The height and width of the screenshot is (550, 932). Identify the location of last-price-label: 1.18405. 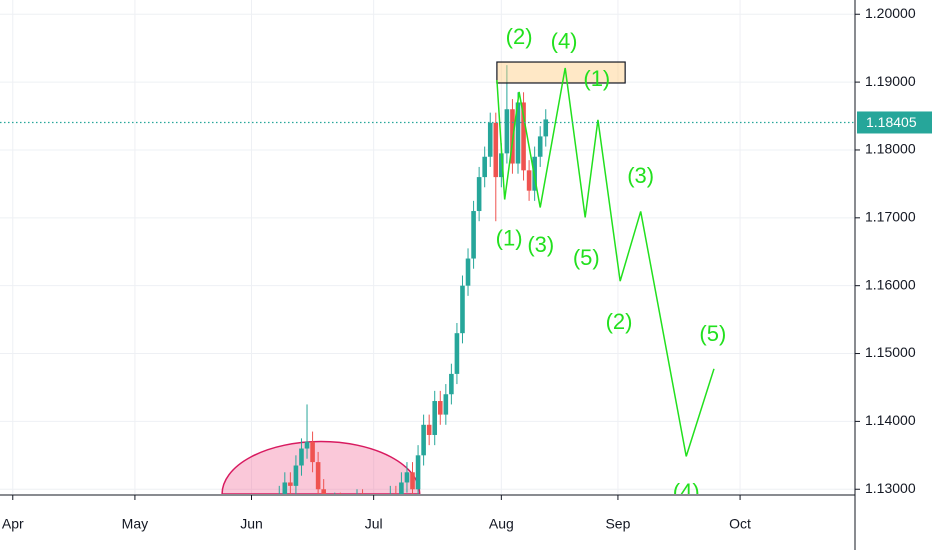
(891, 122).